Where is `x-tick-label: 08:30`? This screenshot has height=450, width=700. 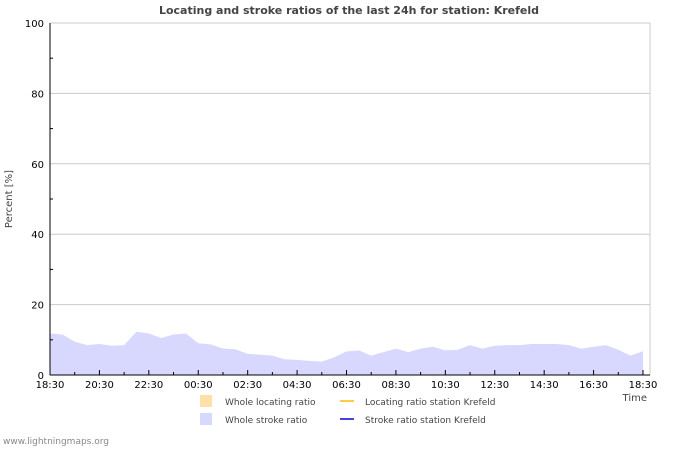 x-tick-label: 08:30 is located at coordinates (396, 385).